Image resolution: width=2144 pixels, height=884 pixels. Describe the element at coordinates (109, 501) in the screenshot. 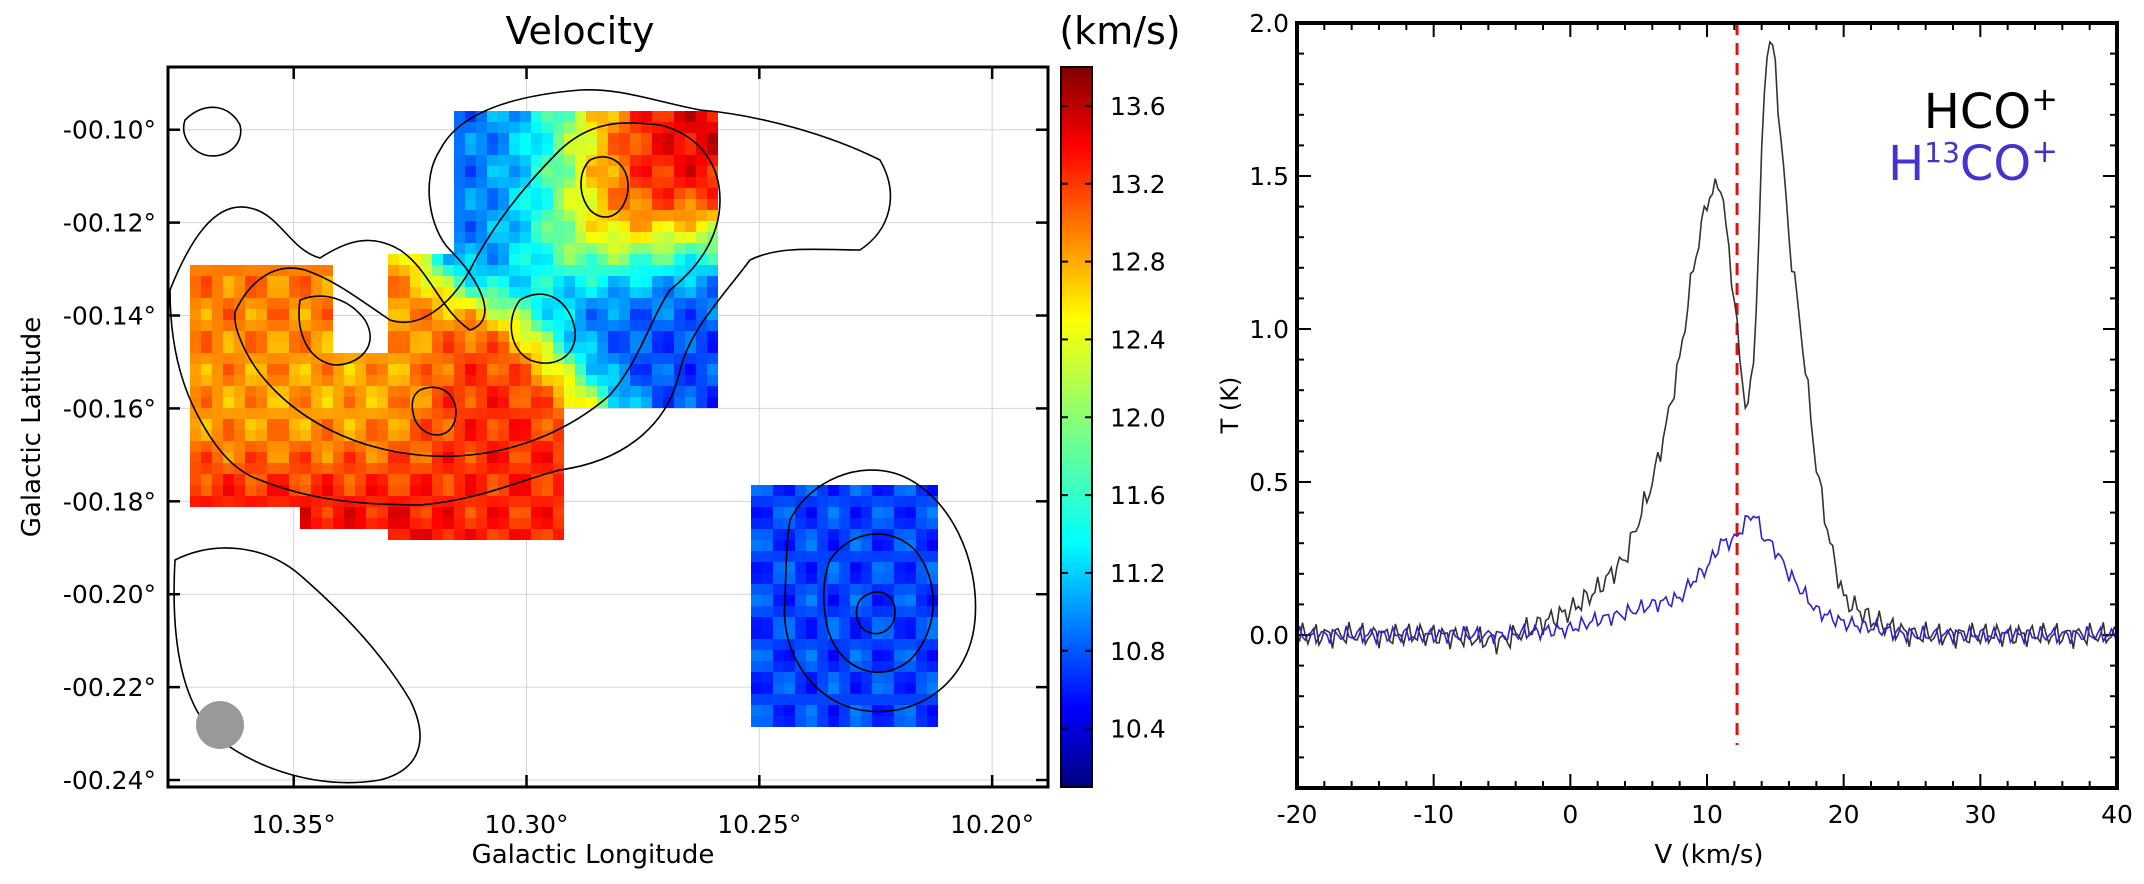

I see `map-y-tick-label: -00.18°` at that location.